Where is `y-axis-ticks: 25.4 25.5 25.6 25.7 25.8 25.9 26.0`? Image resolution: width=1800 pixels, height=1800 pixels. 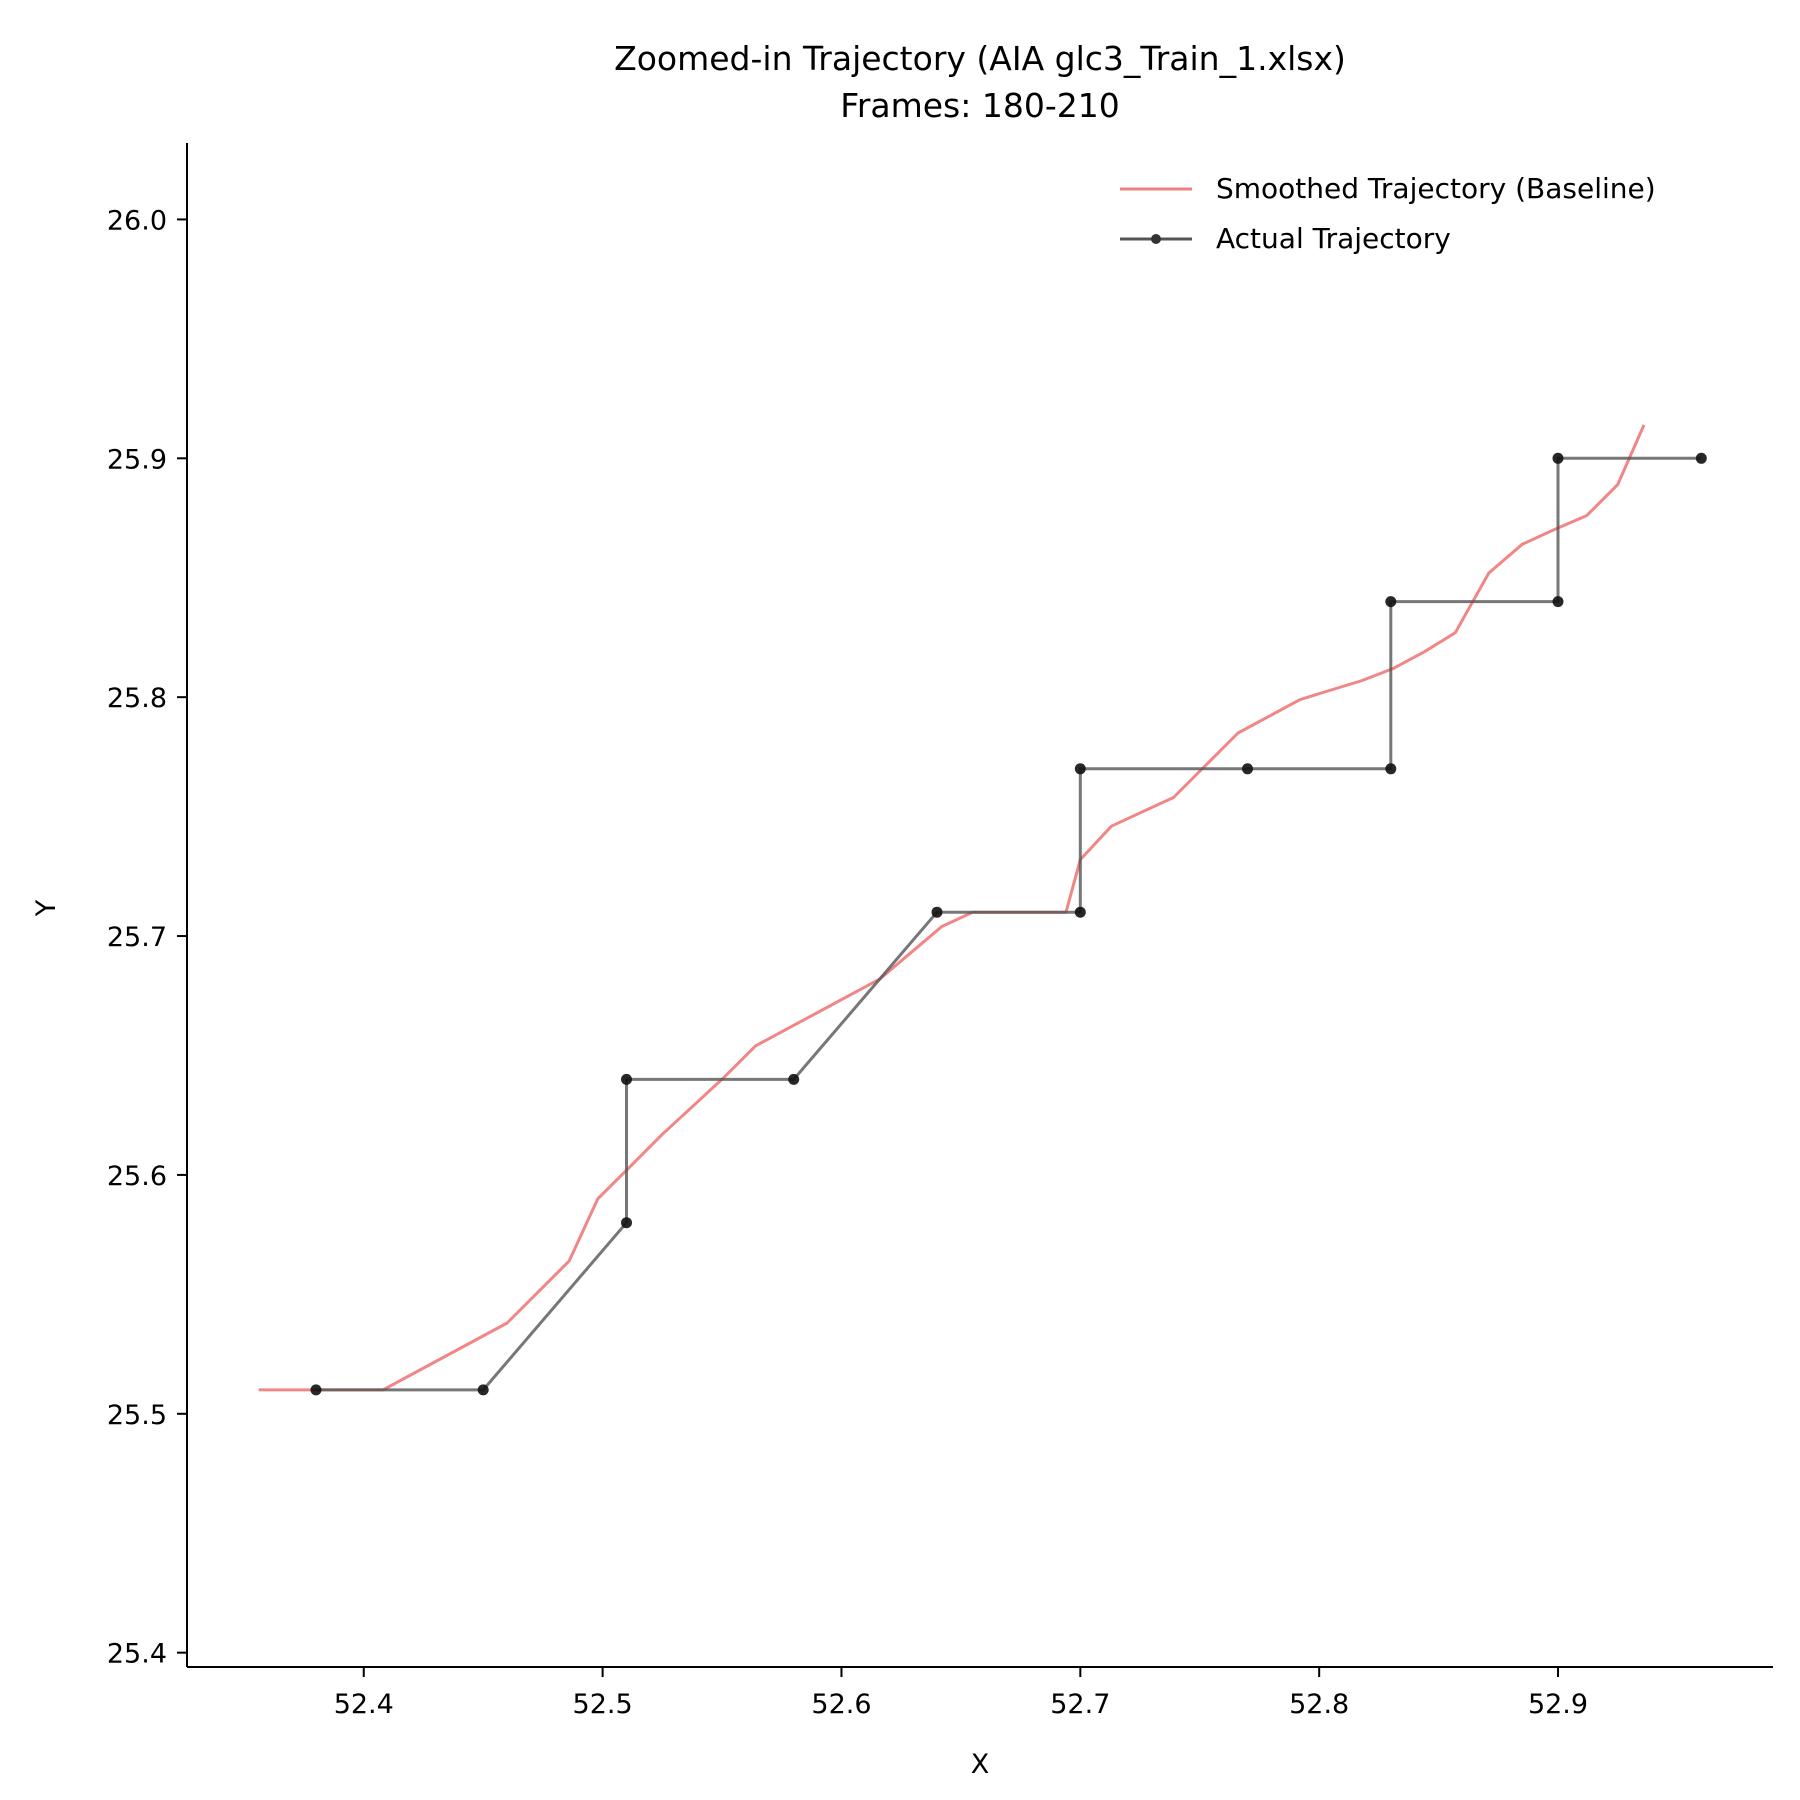
y-axis-ticks: 25.4 25.5 25.6 25.7 25.8 25.9 26.0 is located at coordinates (147, 937).